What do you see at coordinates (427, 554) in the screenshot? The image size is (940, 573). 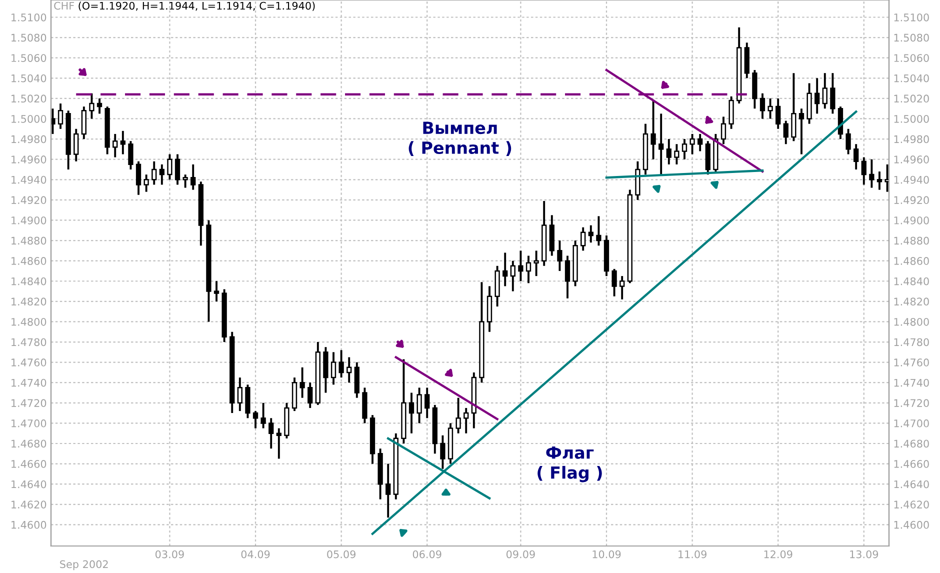 I see `x-tick-label: 06.09` at bounding box center [427, 554].